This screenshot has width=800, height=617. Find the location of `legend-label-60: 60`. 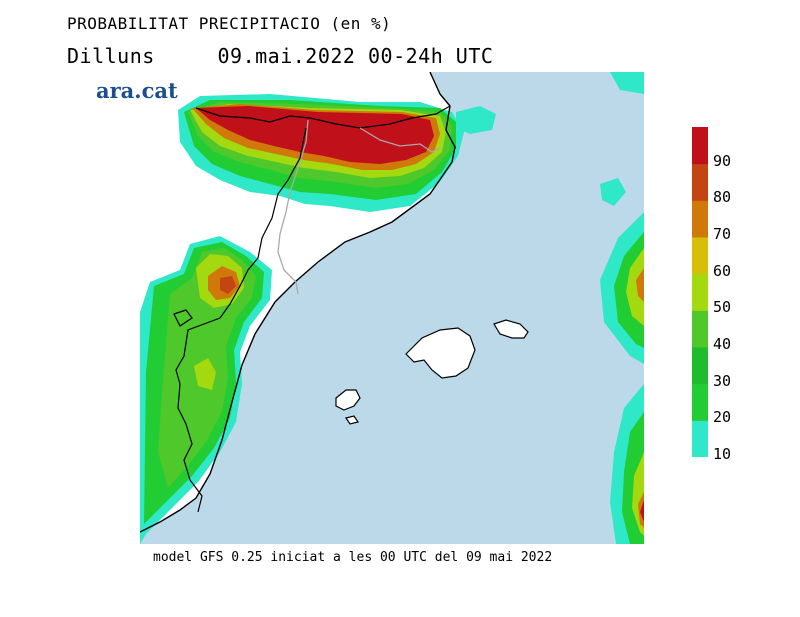

legend-label-60: 60 is located at coordinates (722, 270).